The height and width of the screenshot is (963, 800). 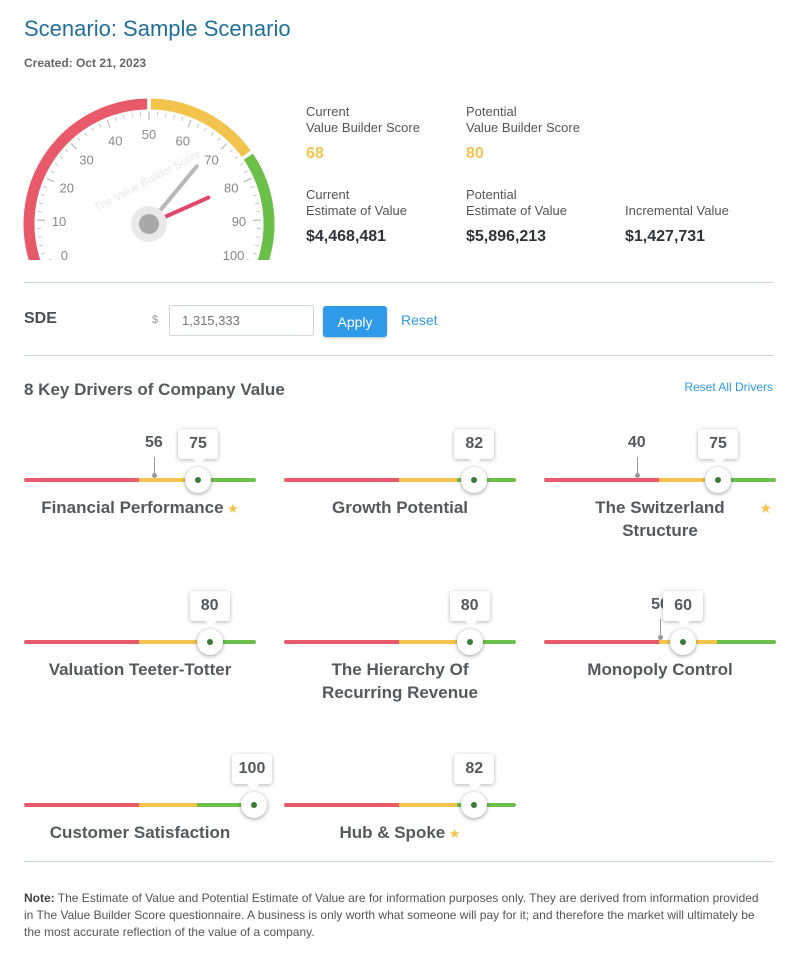 What do you see at coordinates (506, 236) in the screenshot?
I see `potential-estimate-value: $5,896,213` at bounding box center [506, 236].